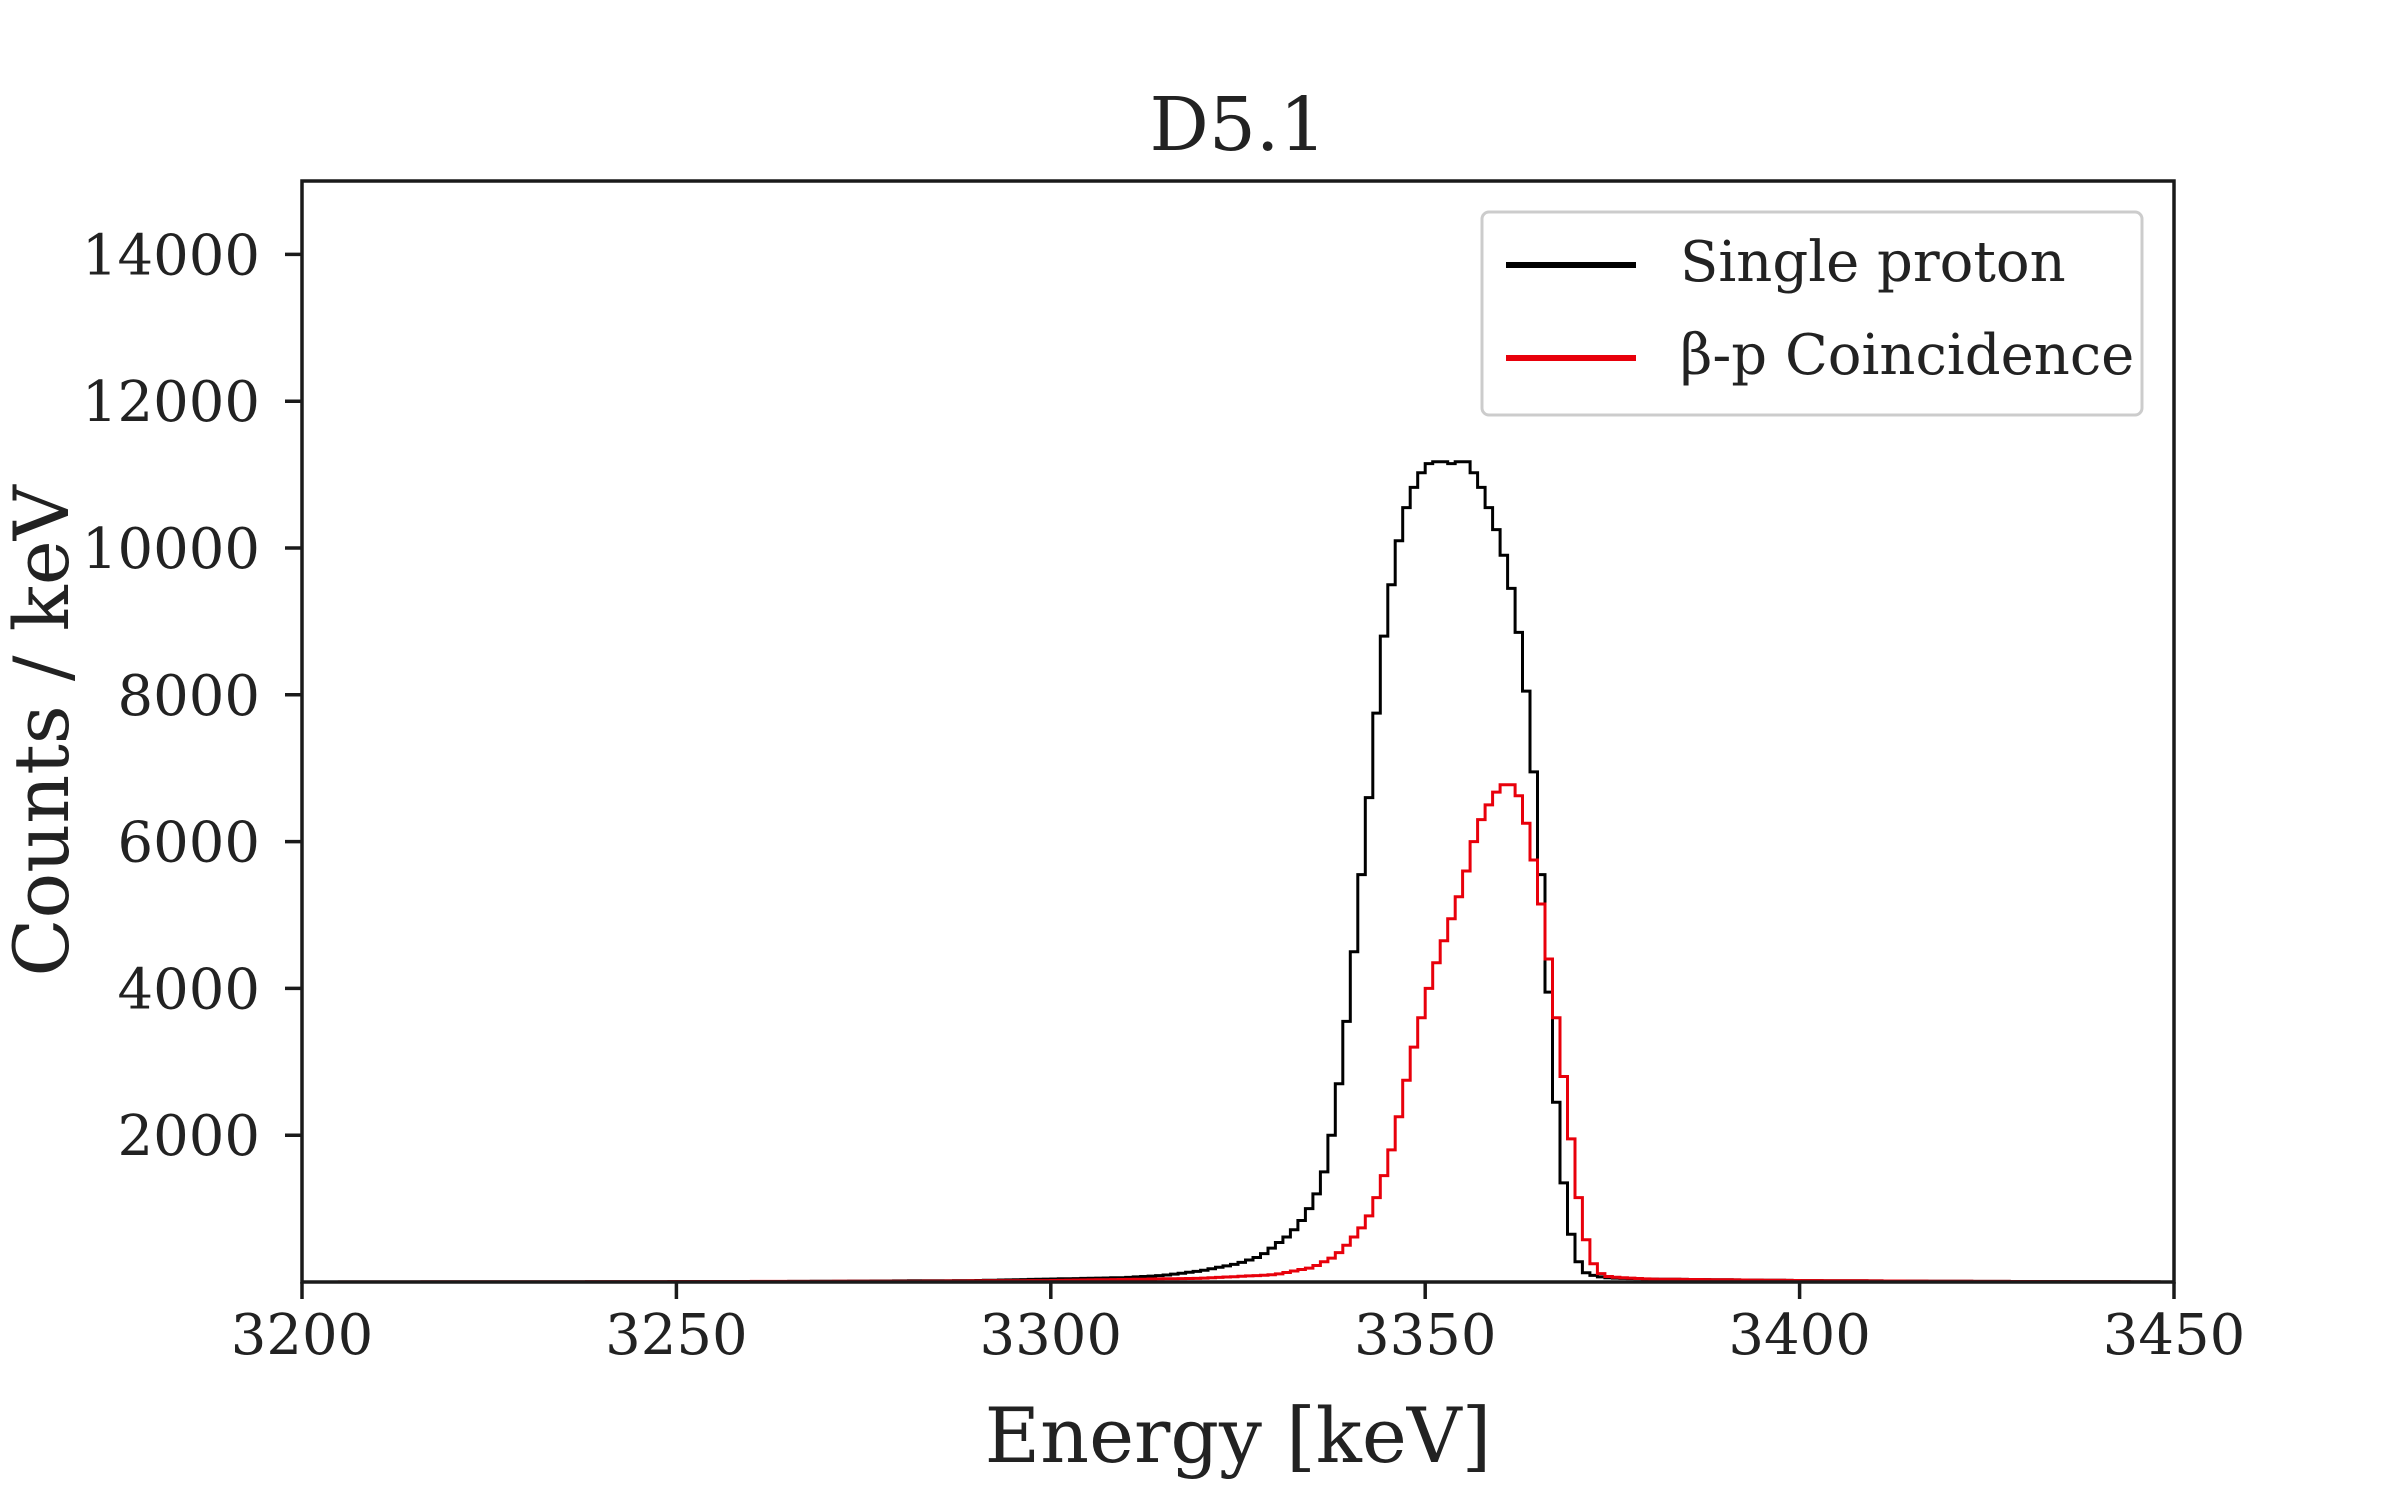 The width and height of the screenshot is (2400, 1500). I want to click on y-tick-label: 4000, so click(188, 989).